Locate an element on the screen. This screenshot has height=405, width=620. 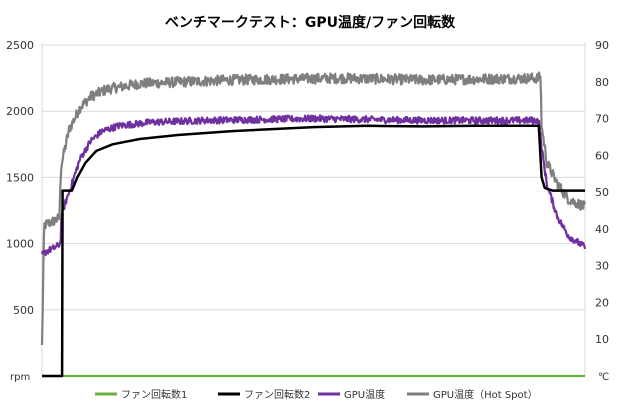
left-tick-label: 1500 is located at coordinates (20, 177).